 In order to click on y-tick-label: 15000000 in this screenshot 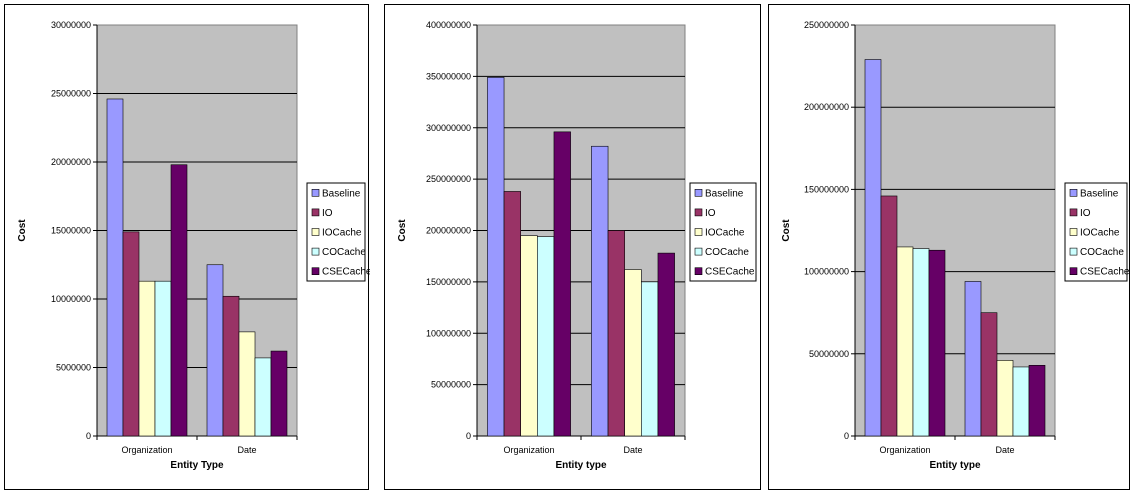, I will do `click(71, 231)`.